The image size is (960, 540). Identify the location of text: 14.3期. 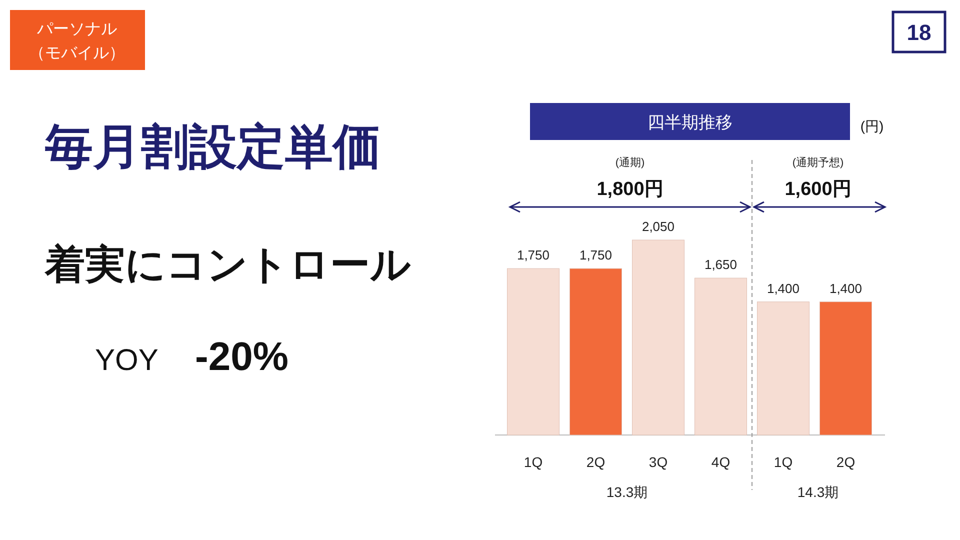
(818, 492).